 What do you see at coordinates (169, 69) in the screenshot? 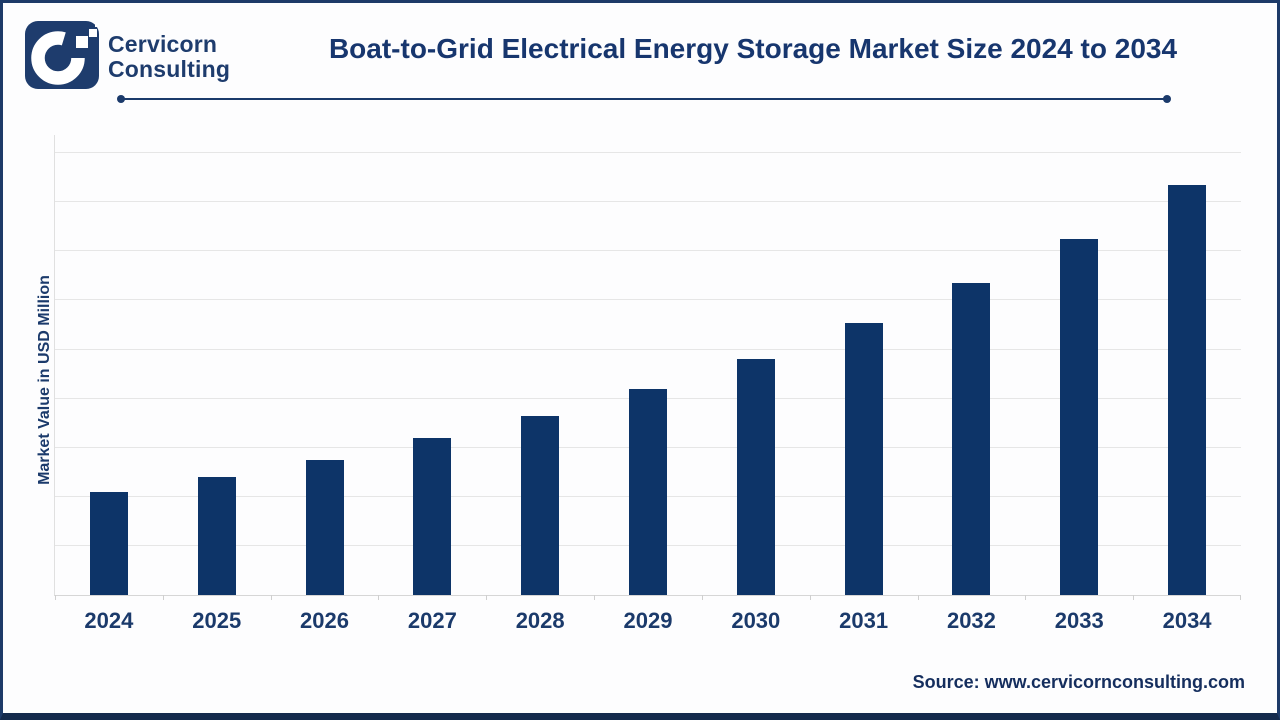
I see `brand-name-line2: Consulting` at bounding box center [169, 69].